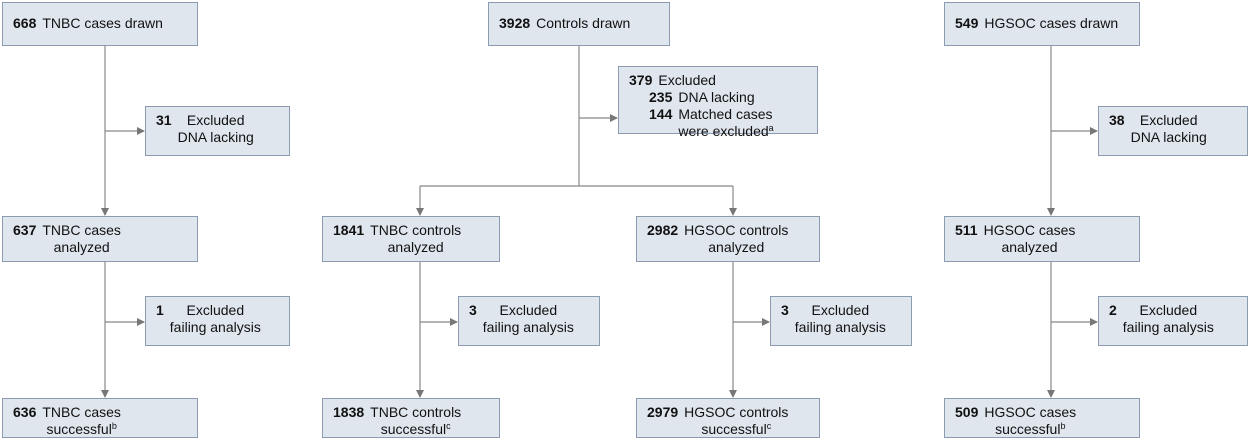  I want to click on entry: 31 Excluded DNA lacking, so click(217, 129).